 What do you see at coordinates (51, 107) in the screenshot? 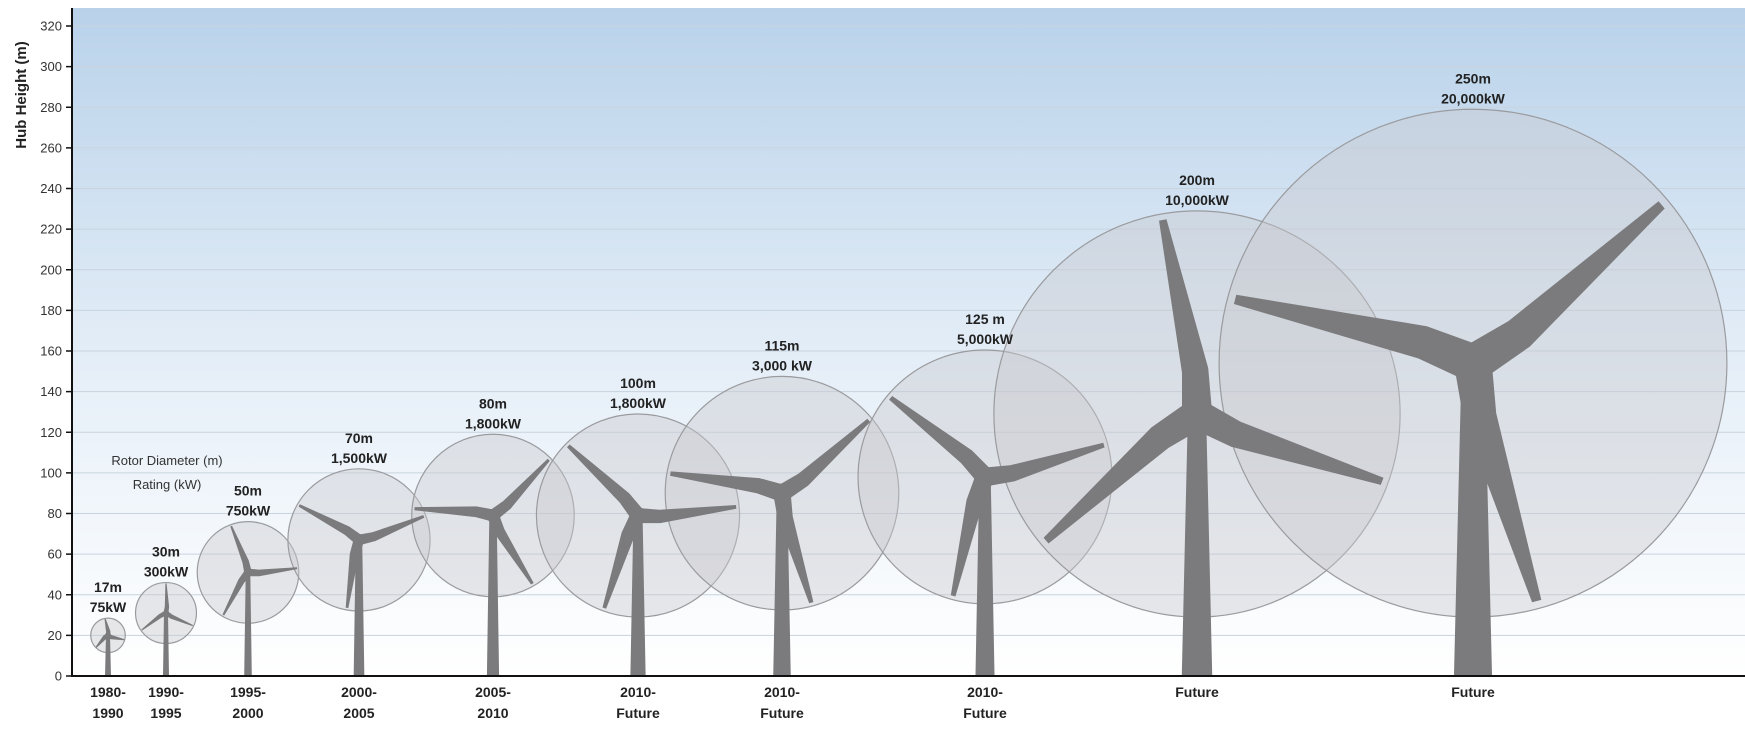
I see `y-tick-label: 280` at bounding box center [51, 107].